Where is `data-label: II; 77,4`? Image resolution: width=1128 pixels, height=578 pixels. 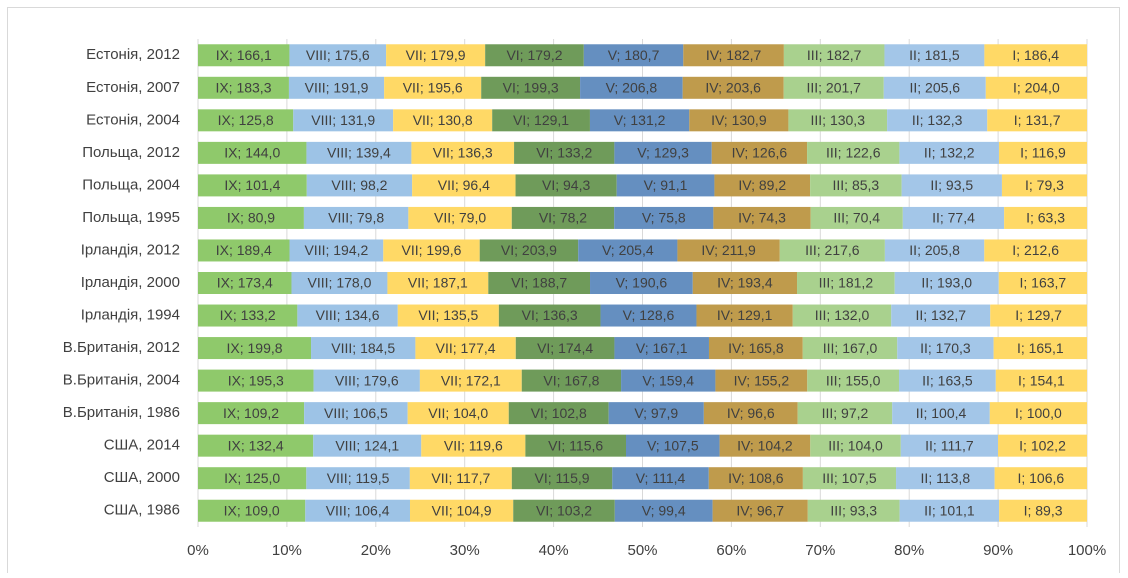 data-label: II; 77,4 is located at coordinates (953, 218).